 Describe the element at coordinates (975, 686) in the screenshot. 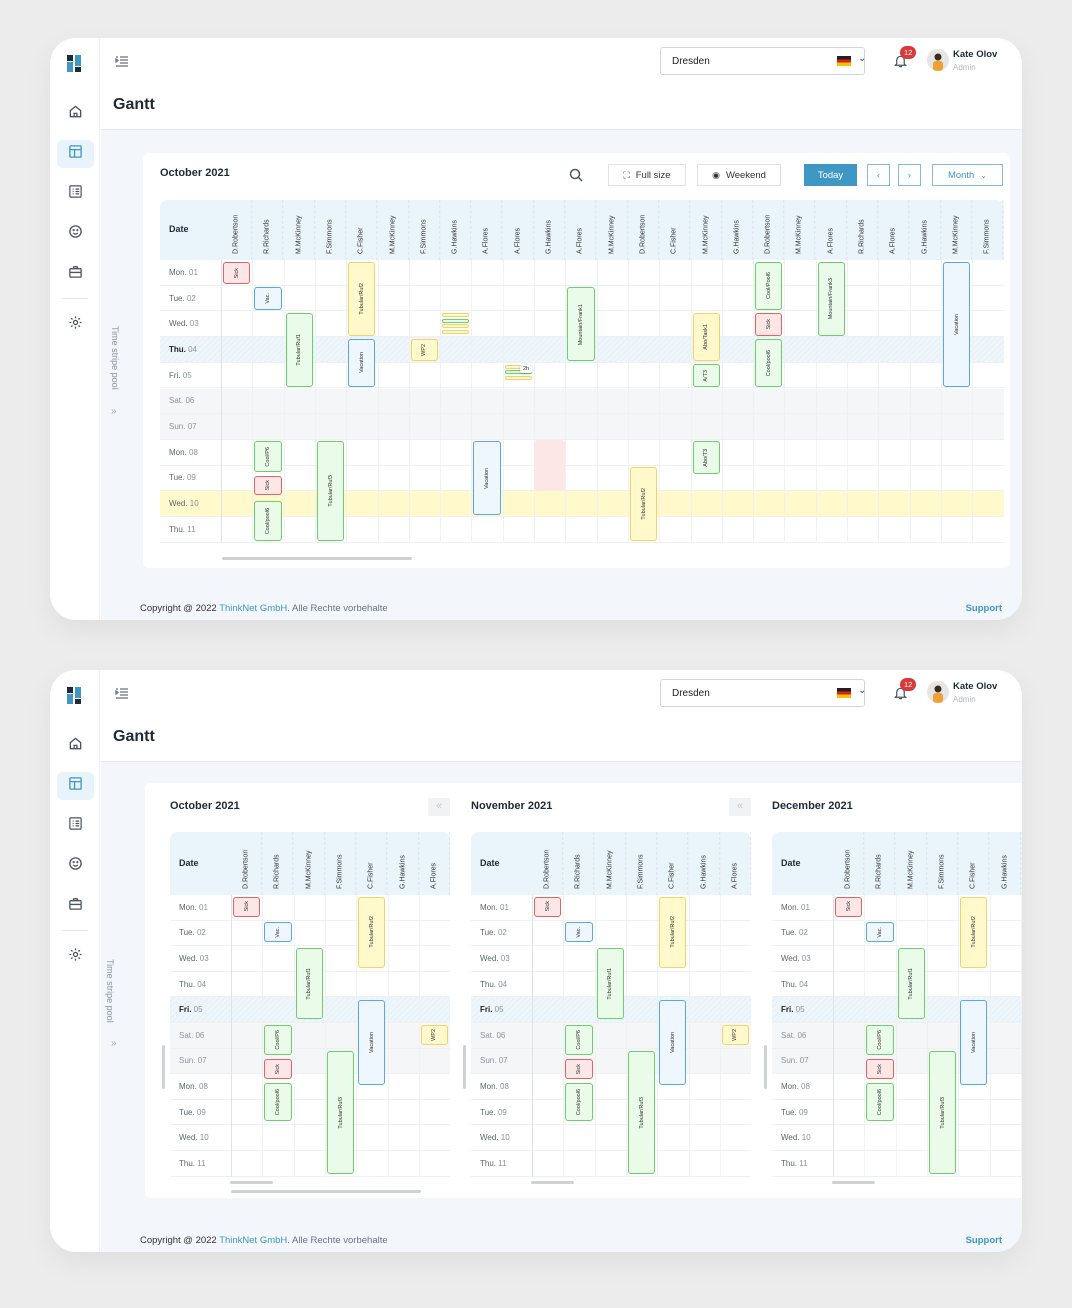

I see `user-name: Kate Olov` at that location.